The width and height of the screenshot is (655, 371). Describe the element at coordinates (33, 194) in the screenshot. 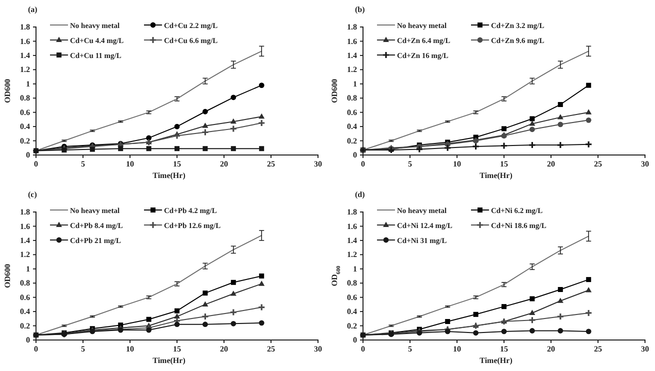

I see `chart-title: (c)` at that location.